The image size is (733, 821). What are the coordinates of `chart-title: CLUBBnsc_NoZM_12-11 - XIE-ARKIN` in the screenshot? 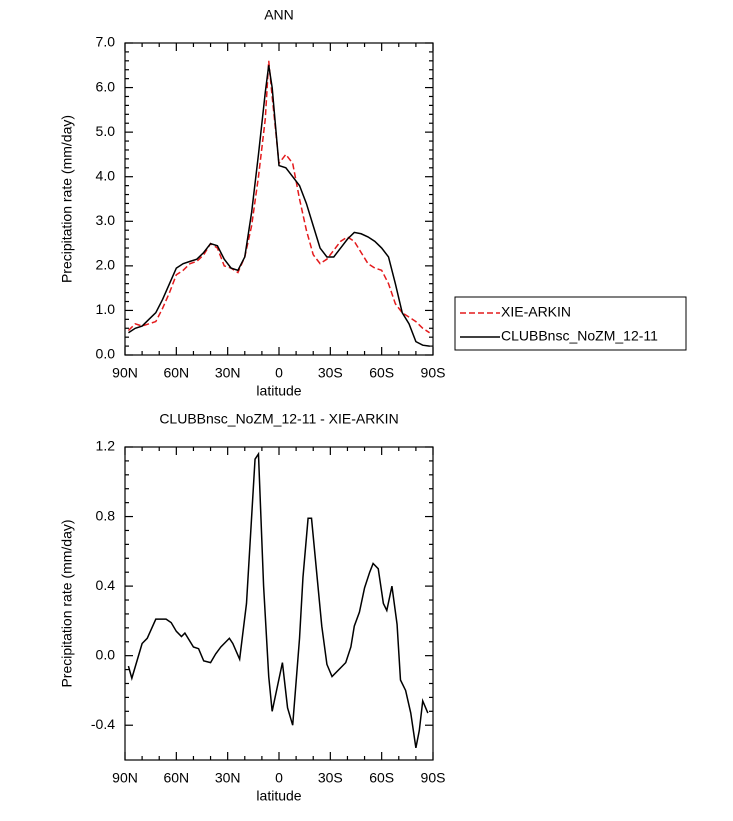 It's located at (278, 419).